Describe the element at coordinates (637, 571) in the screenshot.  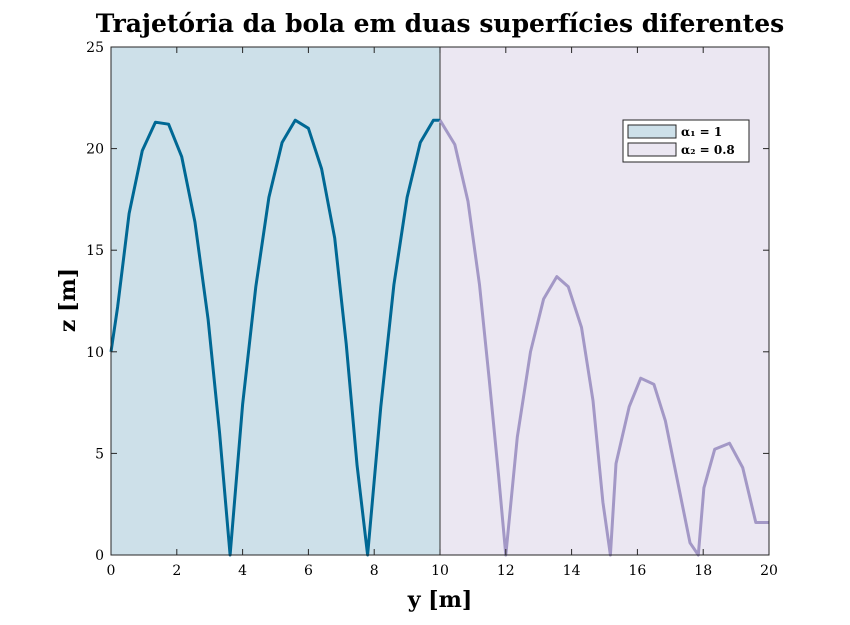
I see `x-tick-label: 16` at that location.